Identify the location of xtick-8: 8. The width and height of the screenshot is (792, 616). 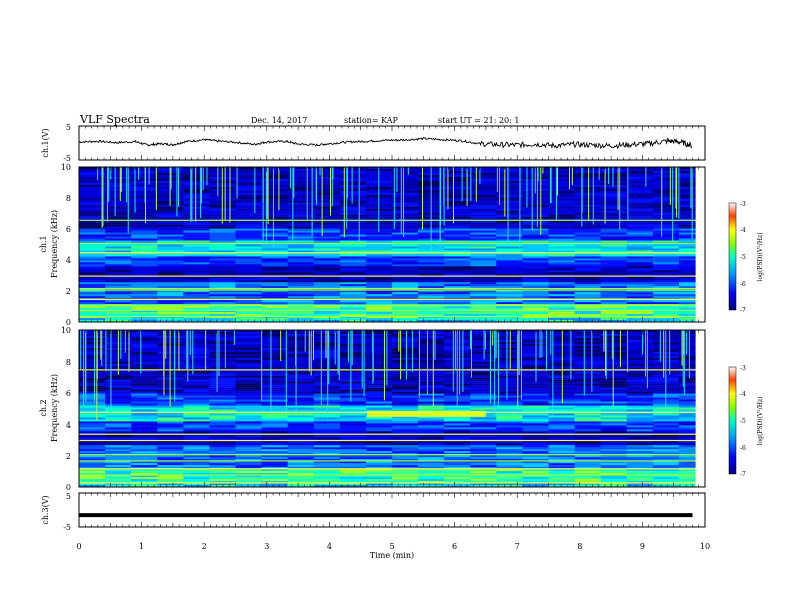
(579, 546).